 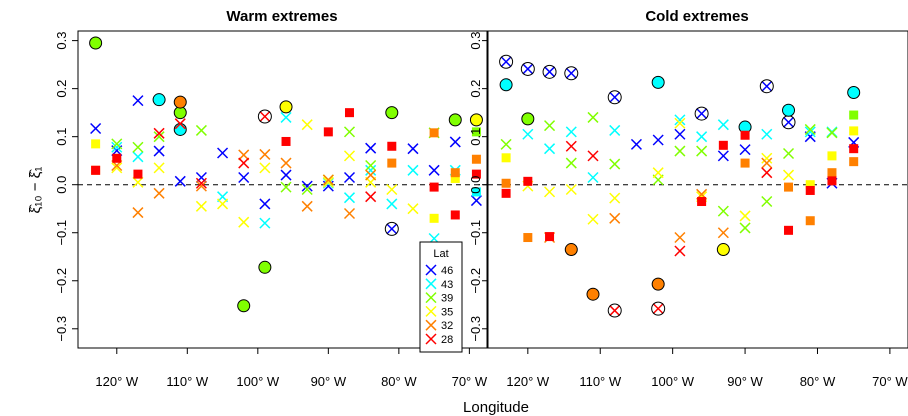 What do you see at coordinates (696, 16) in the screenshot?
I see `panel-title: Cold extremes` at bounding box center [696, 16].